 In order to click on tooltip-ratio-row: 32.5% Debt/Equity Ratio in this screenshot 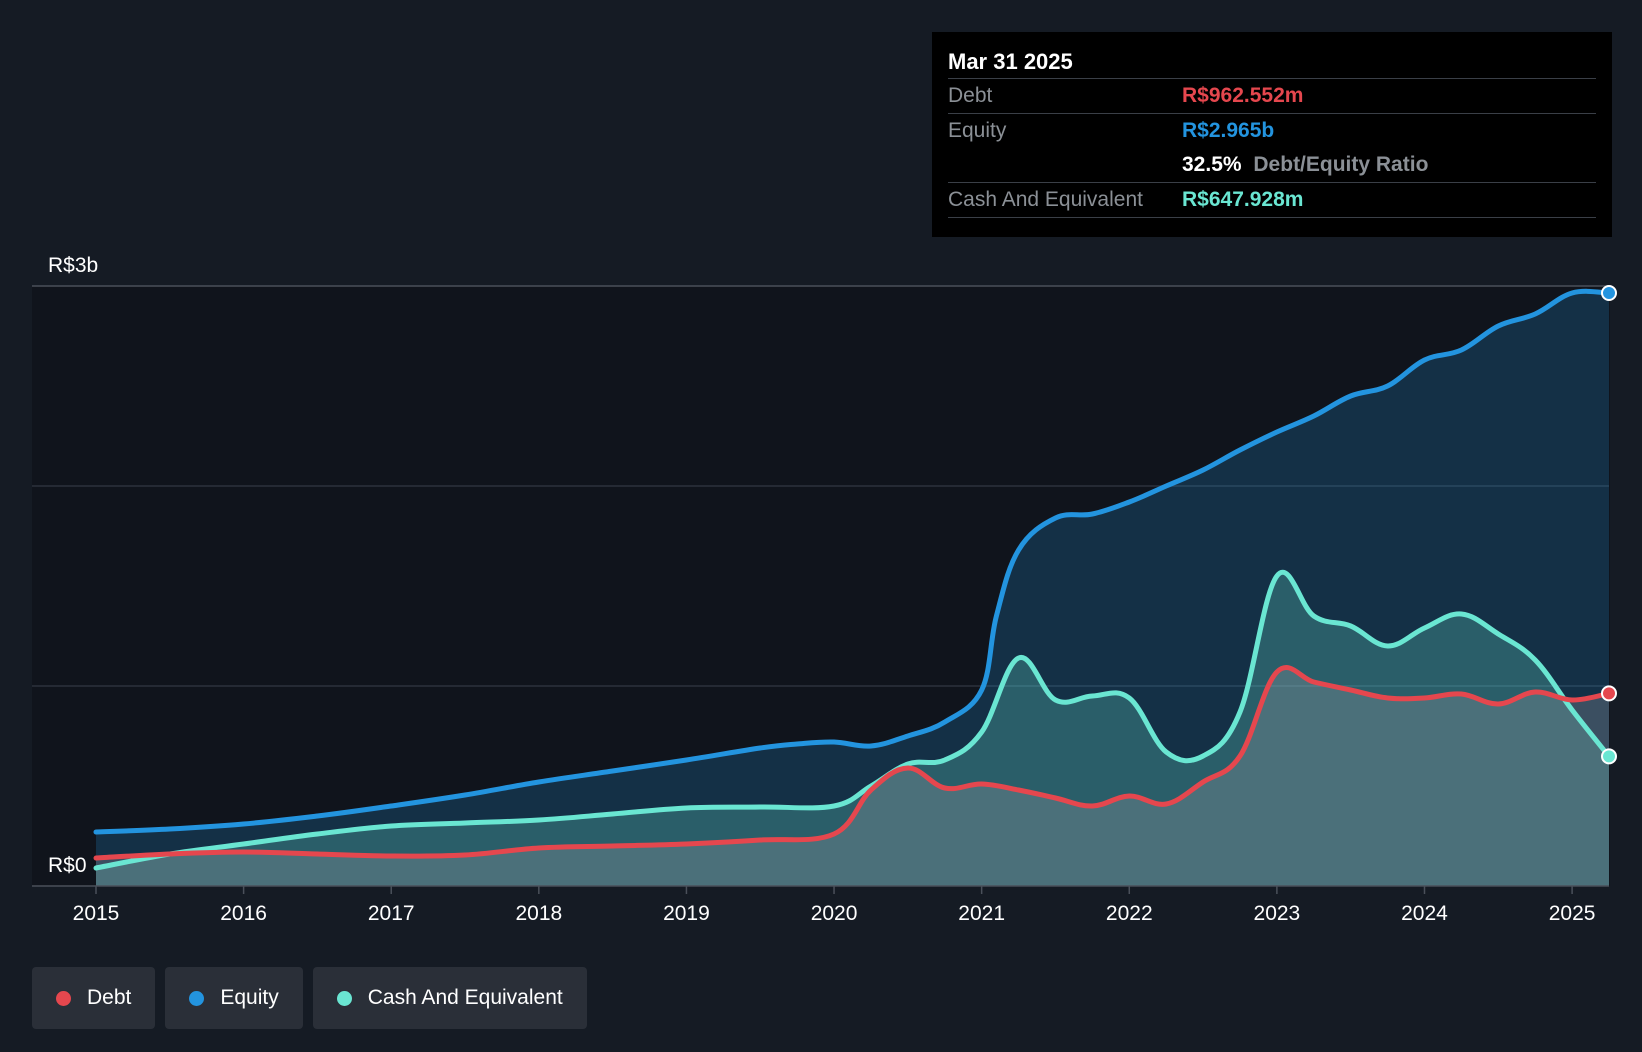, I will do `click(1272, 165)`.